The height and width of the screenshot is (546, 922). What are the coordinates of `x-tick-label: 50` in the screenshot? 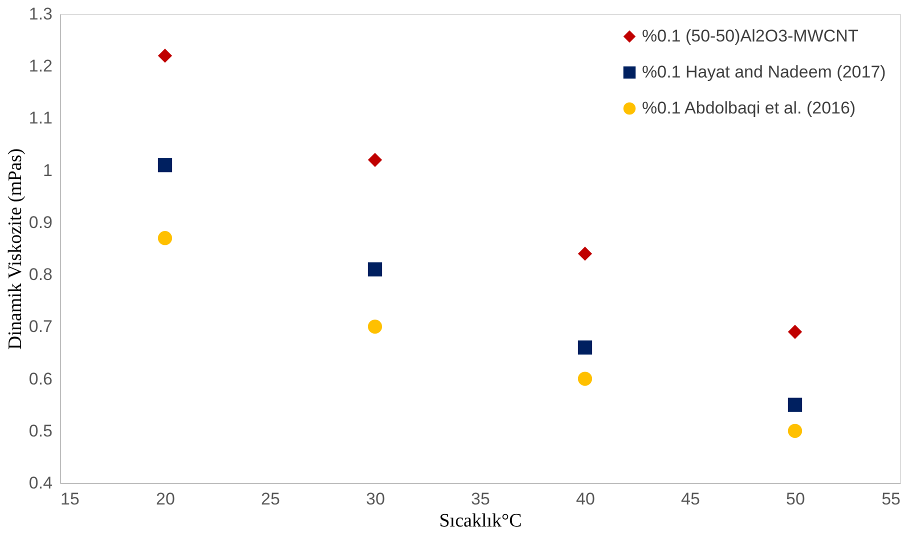 It's located at (795, 499).